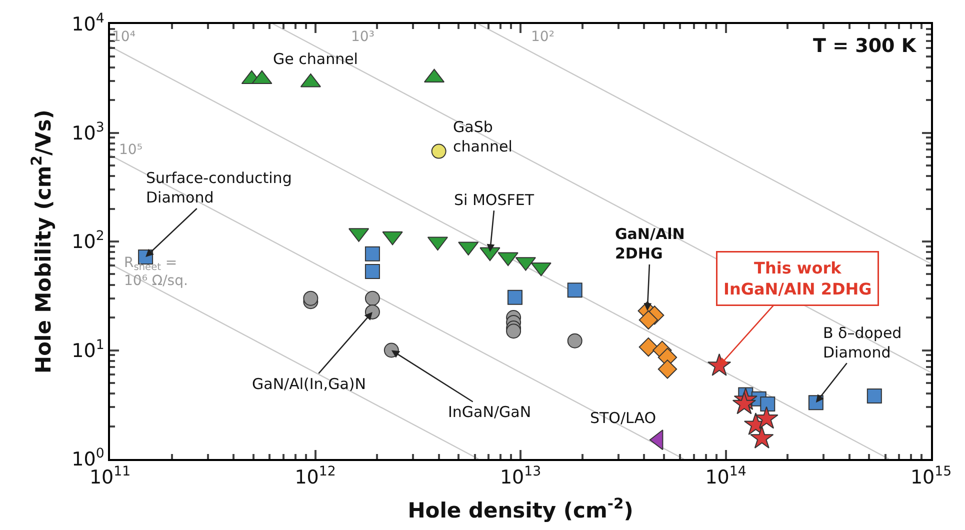 This screenshot has height=530, width=965. I want to click on annotation: Surface-conducting Diamond, so click(219, 187).